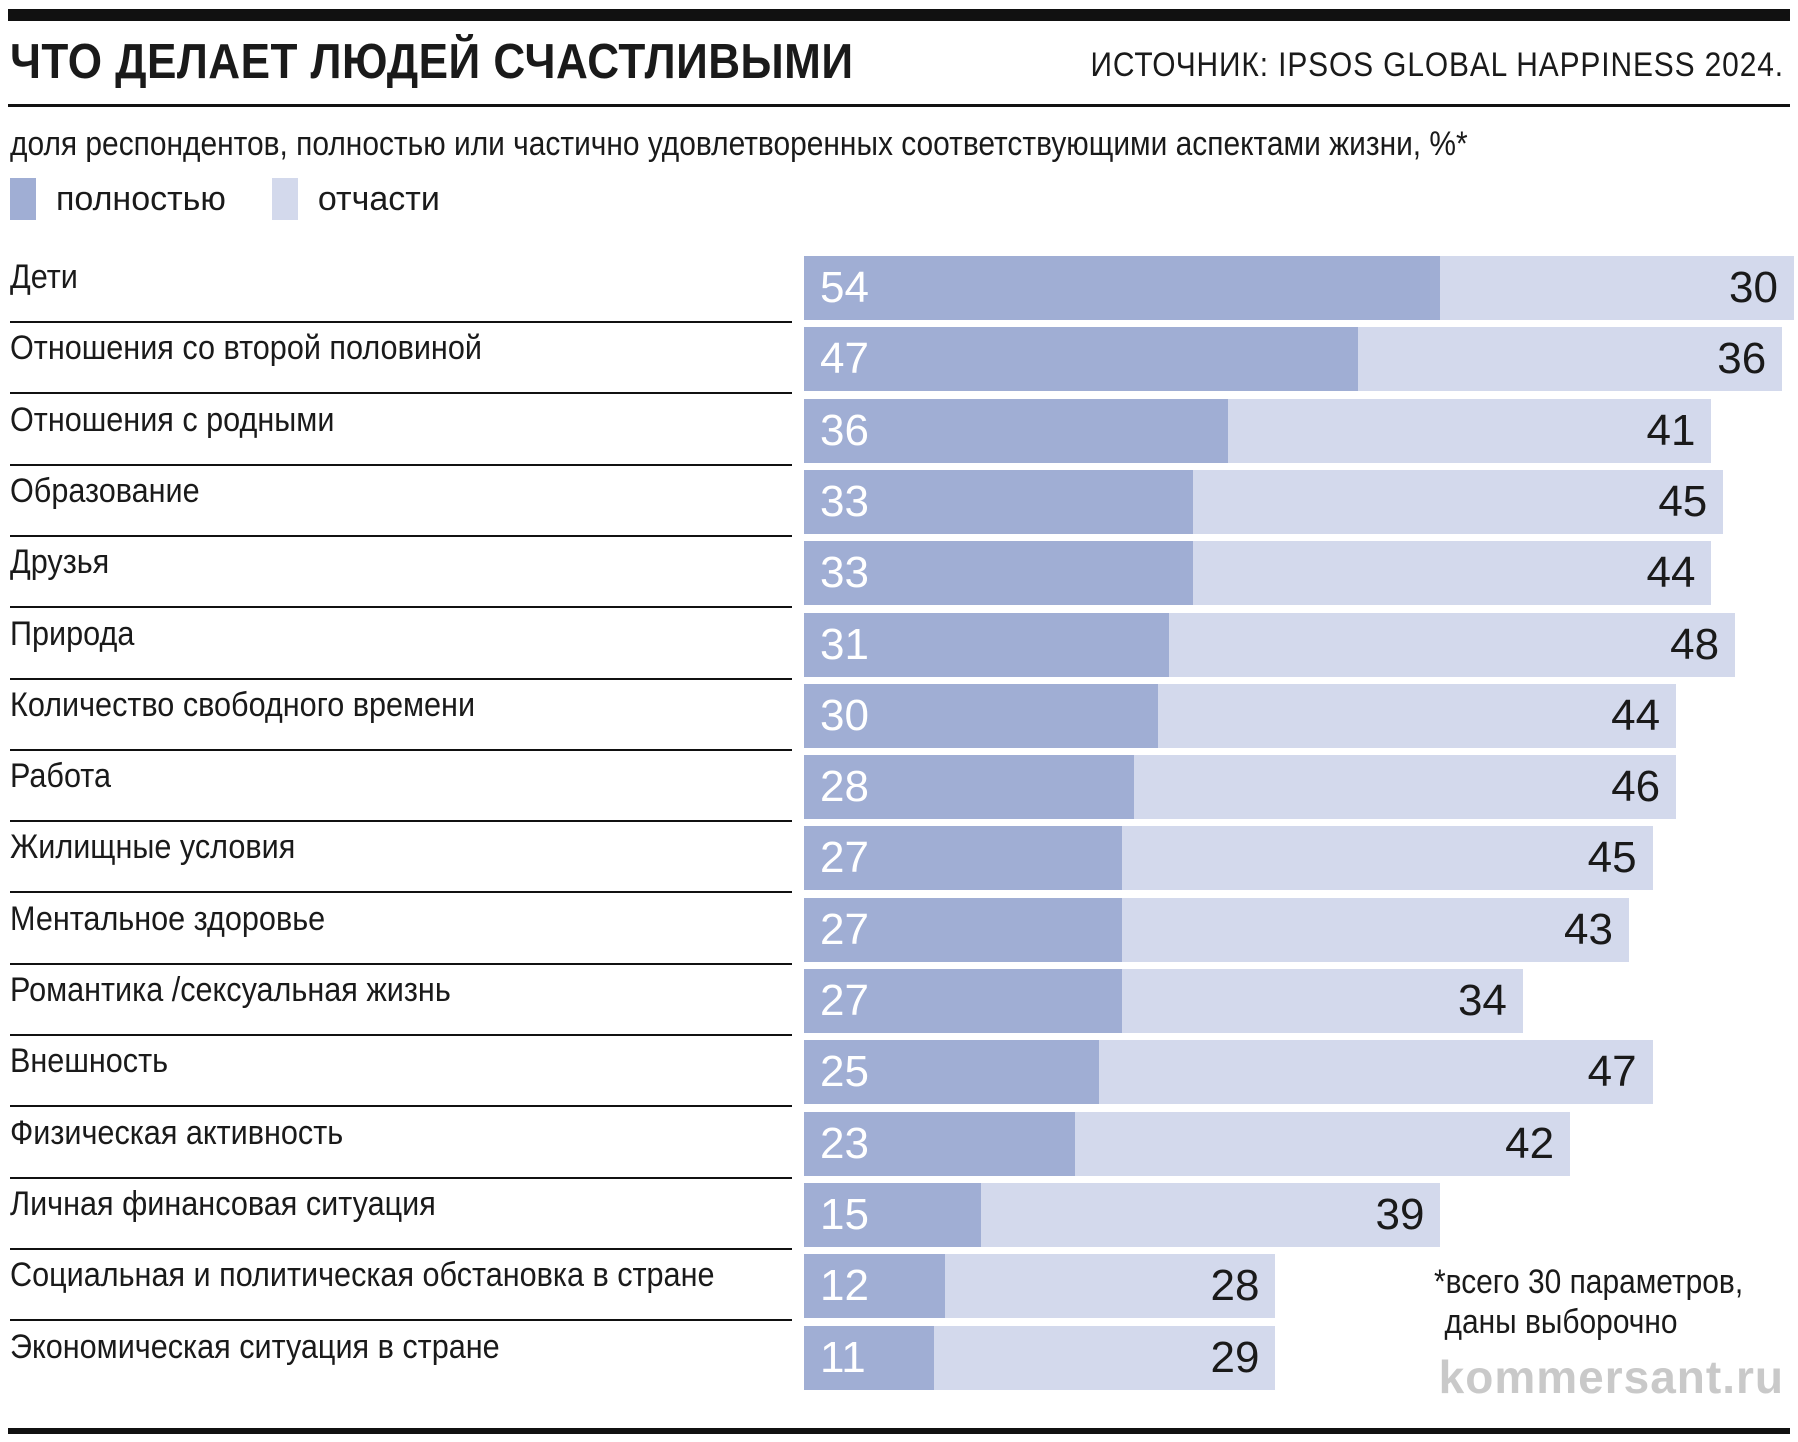 This screenshot has height=1442, width=1798. What do you see at coordinates (1742, 359) in the screenshot?
I see `value-label-partially: 36` at bounding box center [1742, 359].